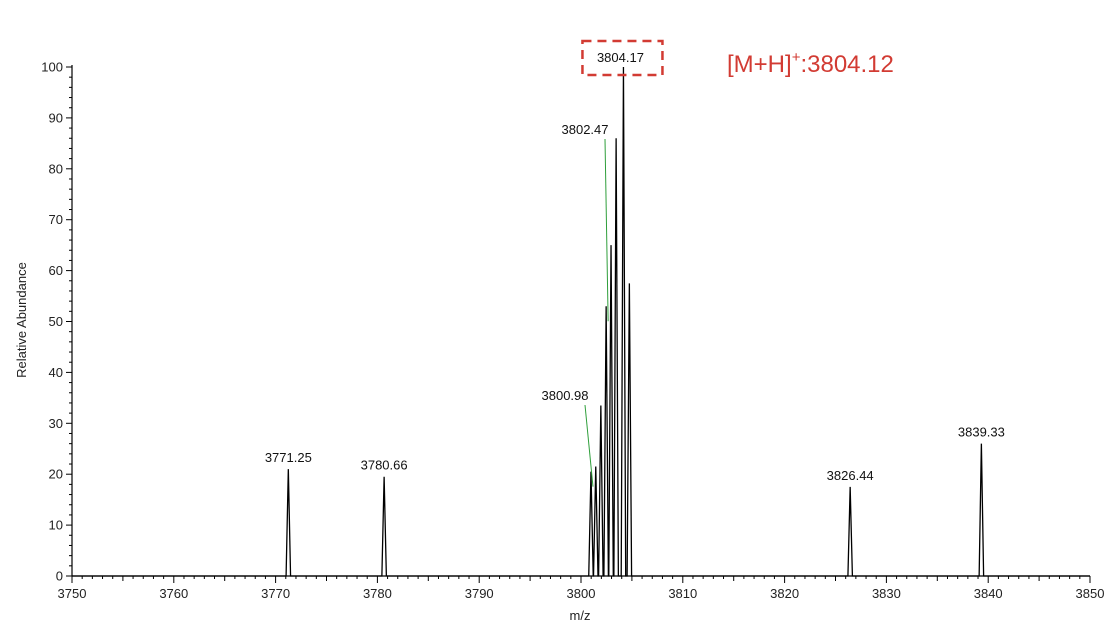 The width and height of the screenshot is (1113, 628). What do you see at coordinates (846, 64) in the screenshot?
I see `annotation-suffix: :3804.12` at bounding box center [846, 64].